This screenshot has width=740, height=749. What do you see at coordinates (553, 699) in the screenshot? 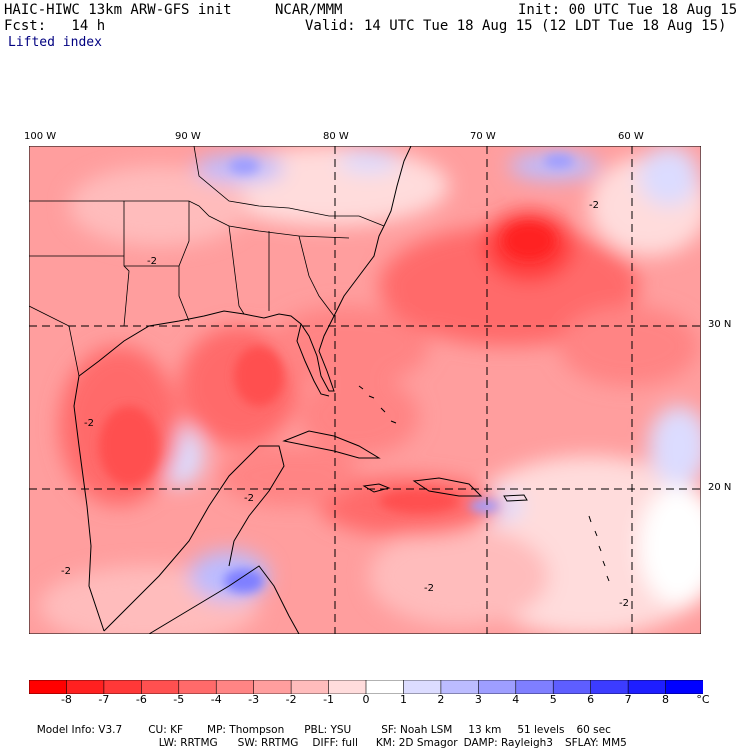
I see `colorbar-tick-label: 5` at bounding box center [553, 699].